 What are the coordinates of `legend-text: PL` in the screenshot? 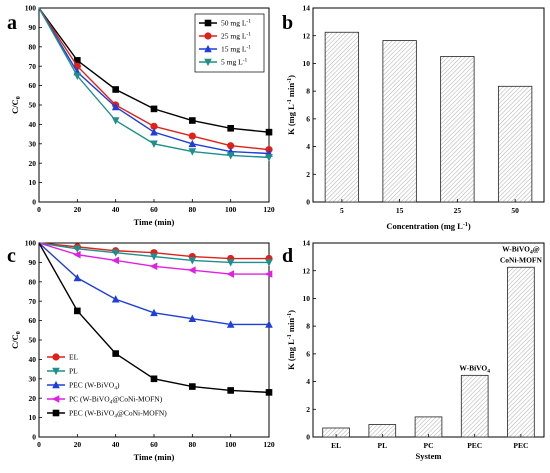 It's located at (73, 371).